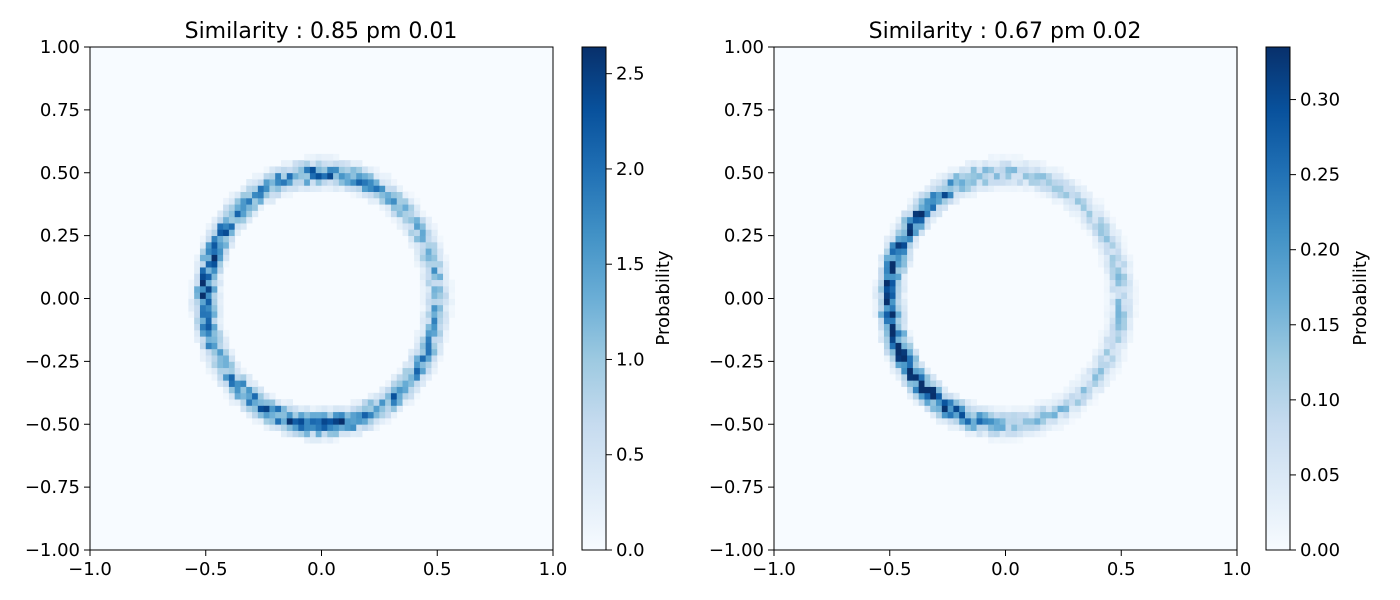  Describe the element at coordinates (744, 299) in the screenshot. I see `y-tick-label: 0.00` at that location.